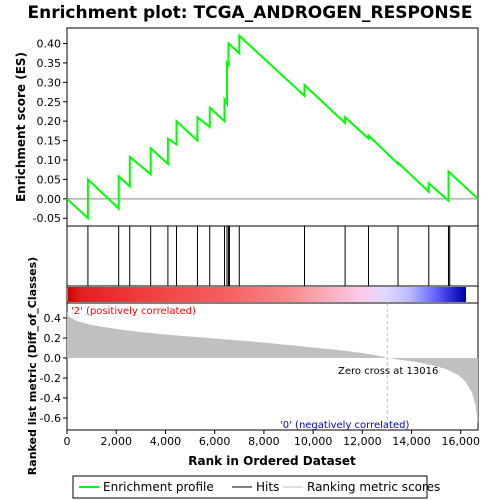 This screenshot has height=500, width=500. I want to click on es-y-tick-label: 0.20, so click(49, 121).